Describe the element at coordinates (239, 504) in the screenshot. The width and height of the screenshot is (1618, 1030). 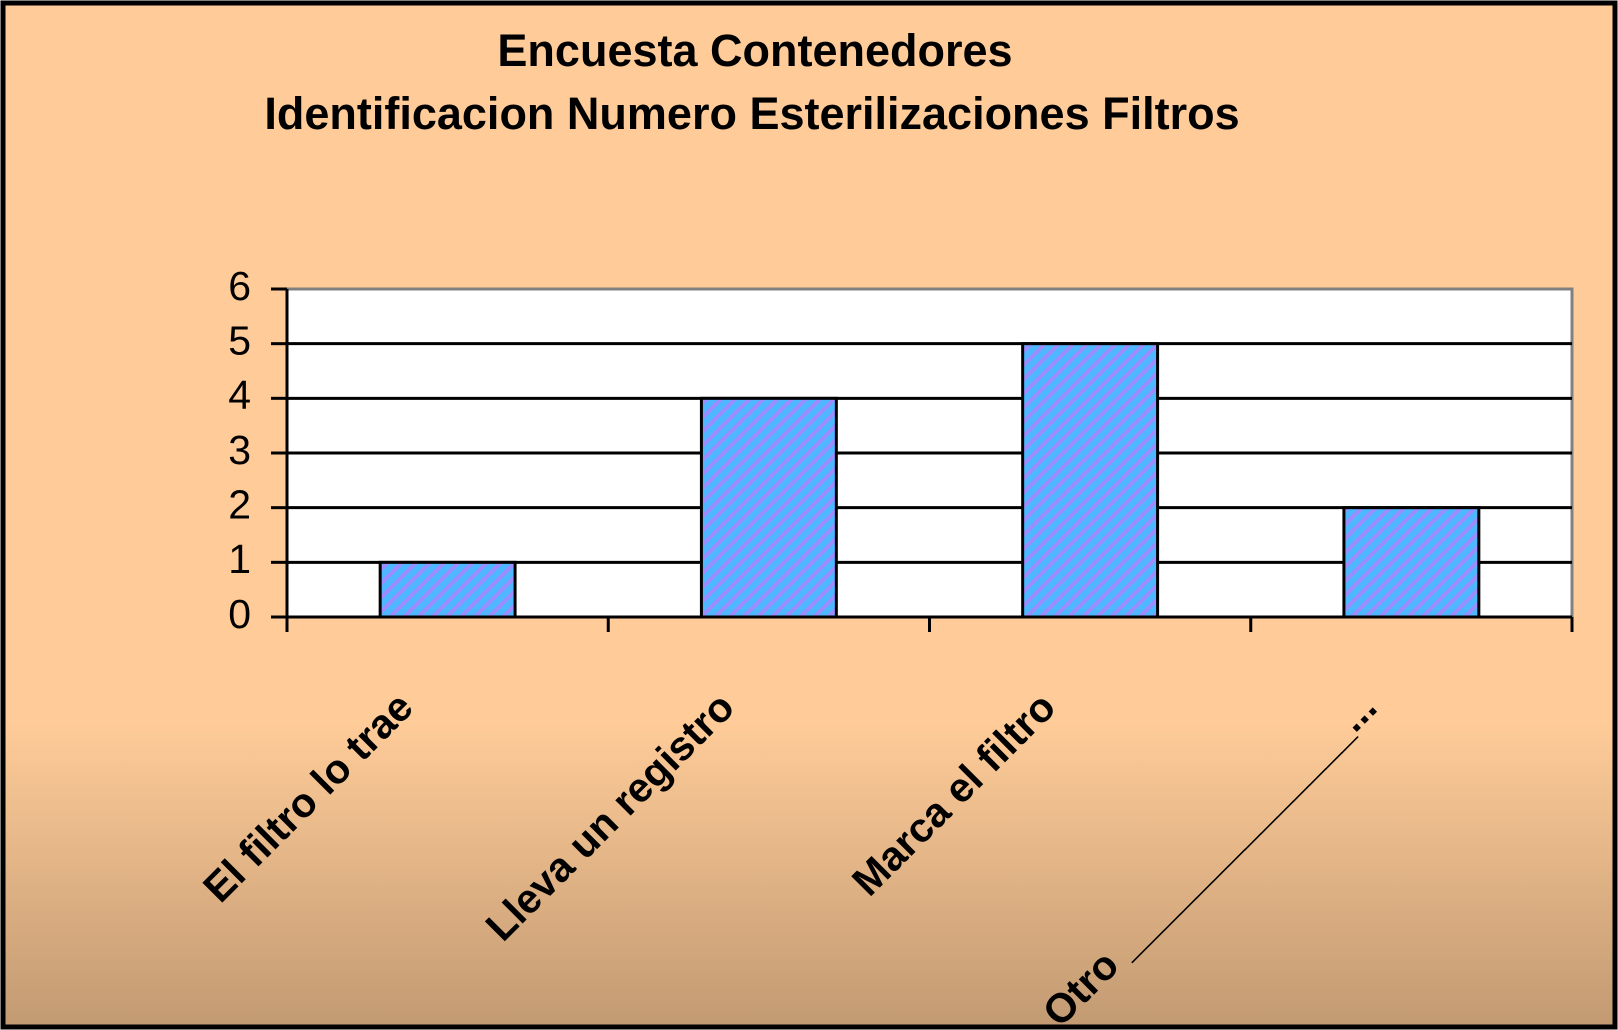
I see `y-tick-label: 2` at that location.